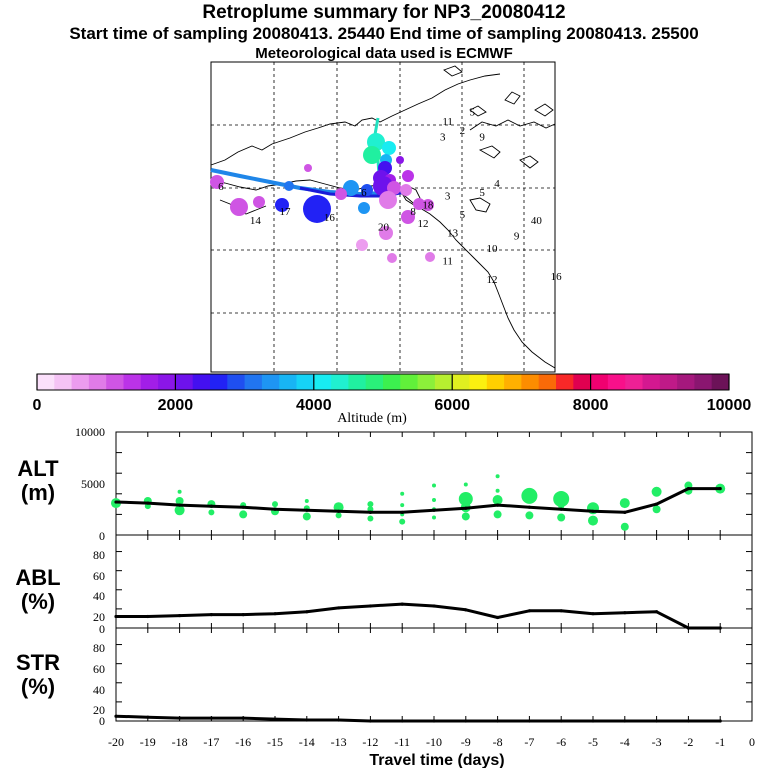  I want to click on cluster-number-label: 9, so click(482, 137).